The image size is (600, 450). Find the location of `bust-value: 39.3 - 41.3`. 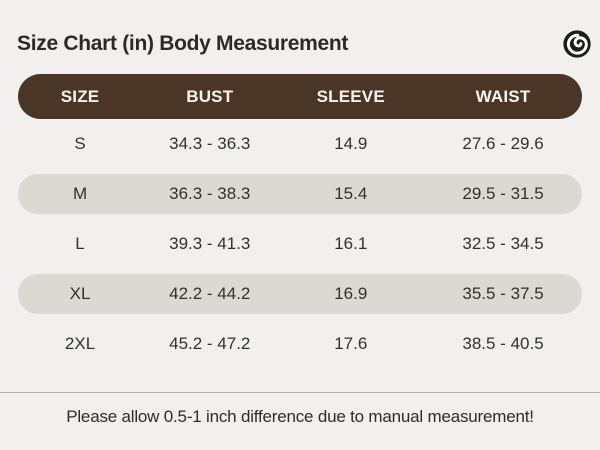

bust-value: 39.3 - 41.3 is located at coordinates (210, 243).